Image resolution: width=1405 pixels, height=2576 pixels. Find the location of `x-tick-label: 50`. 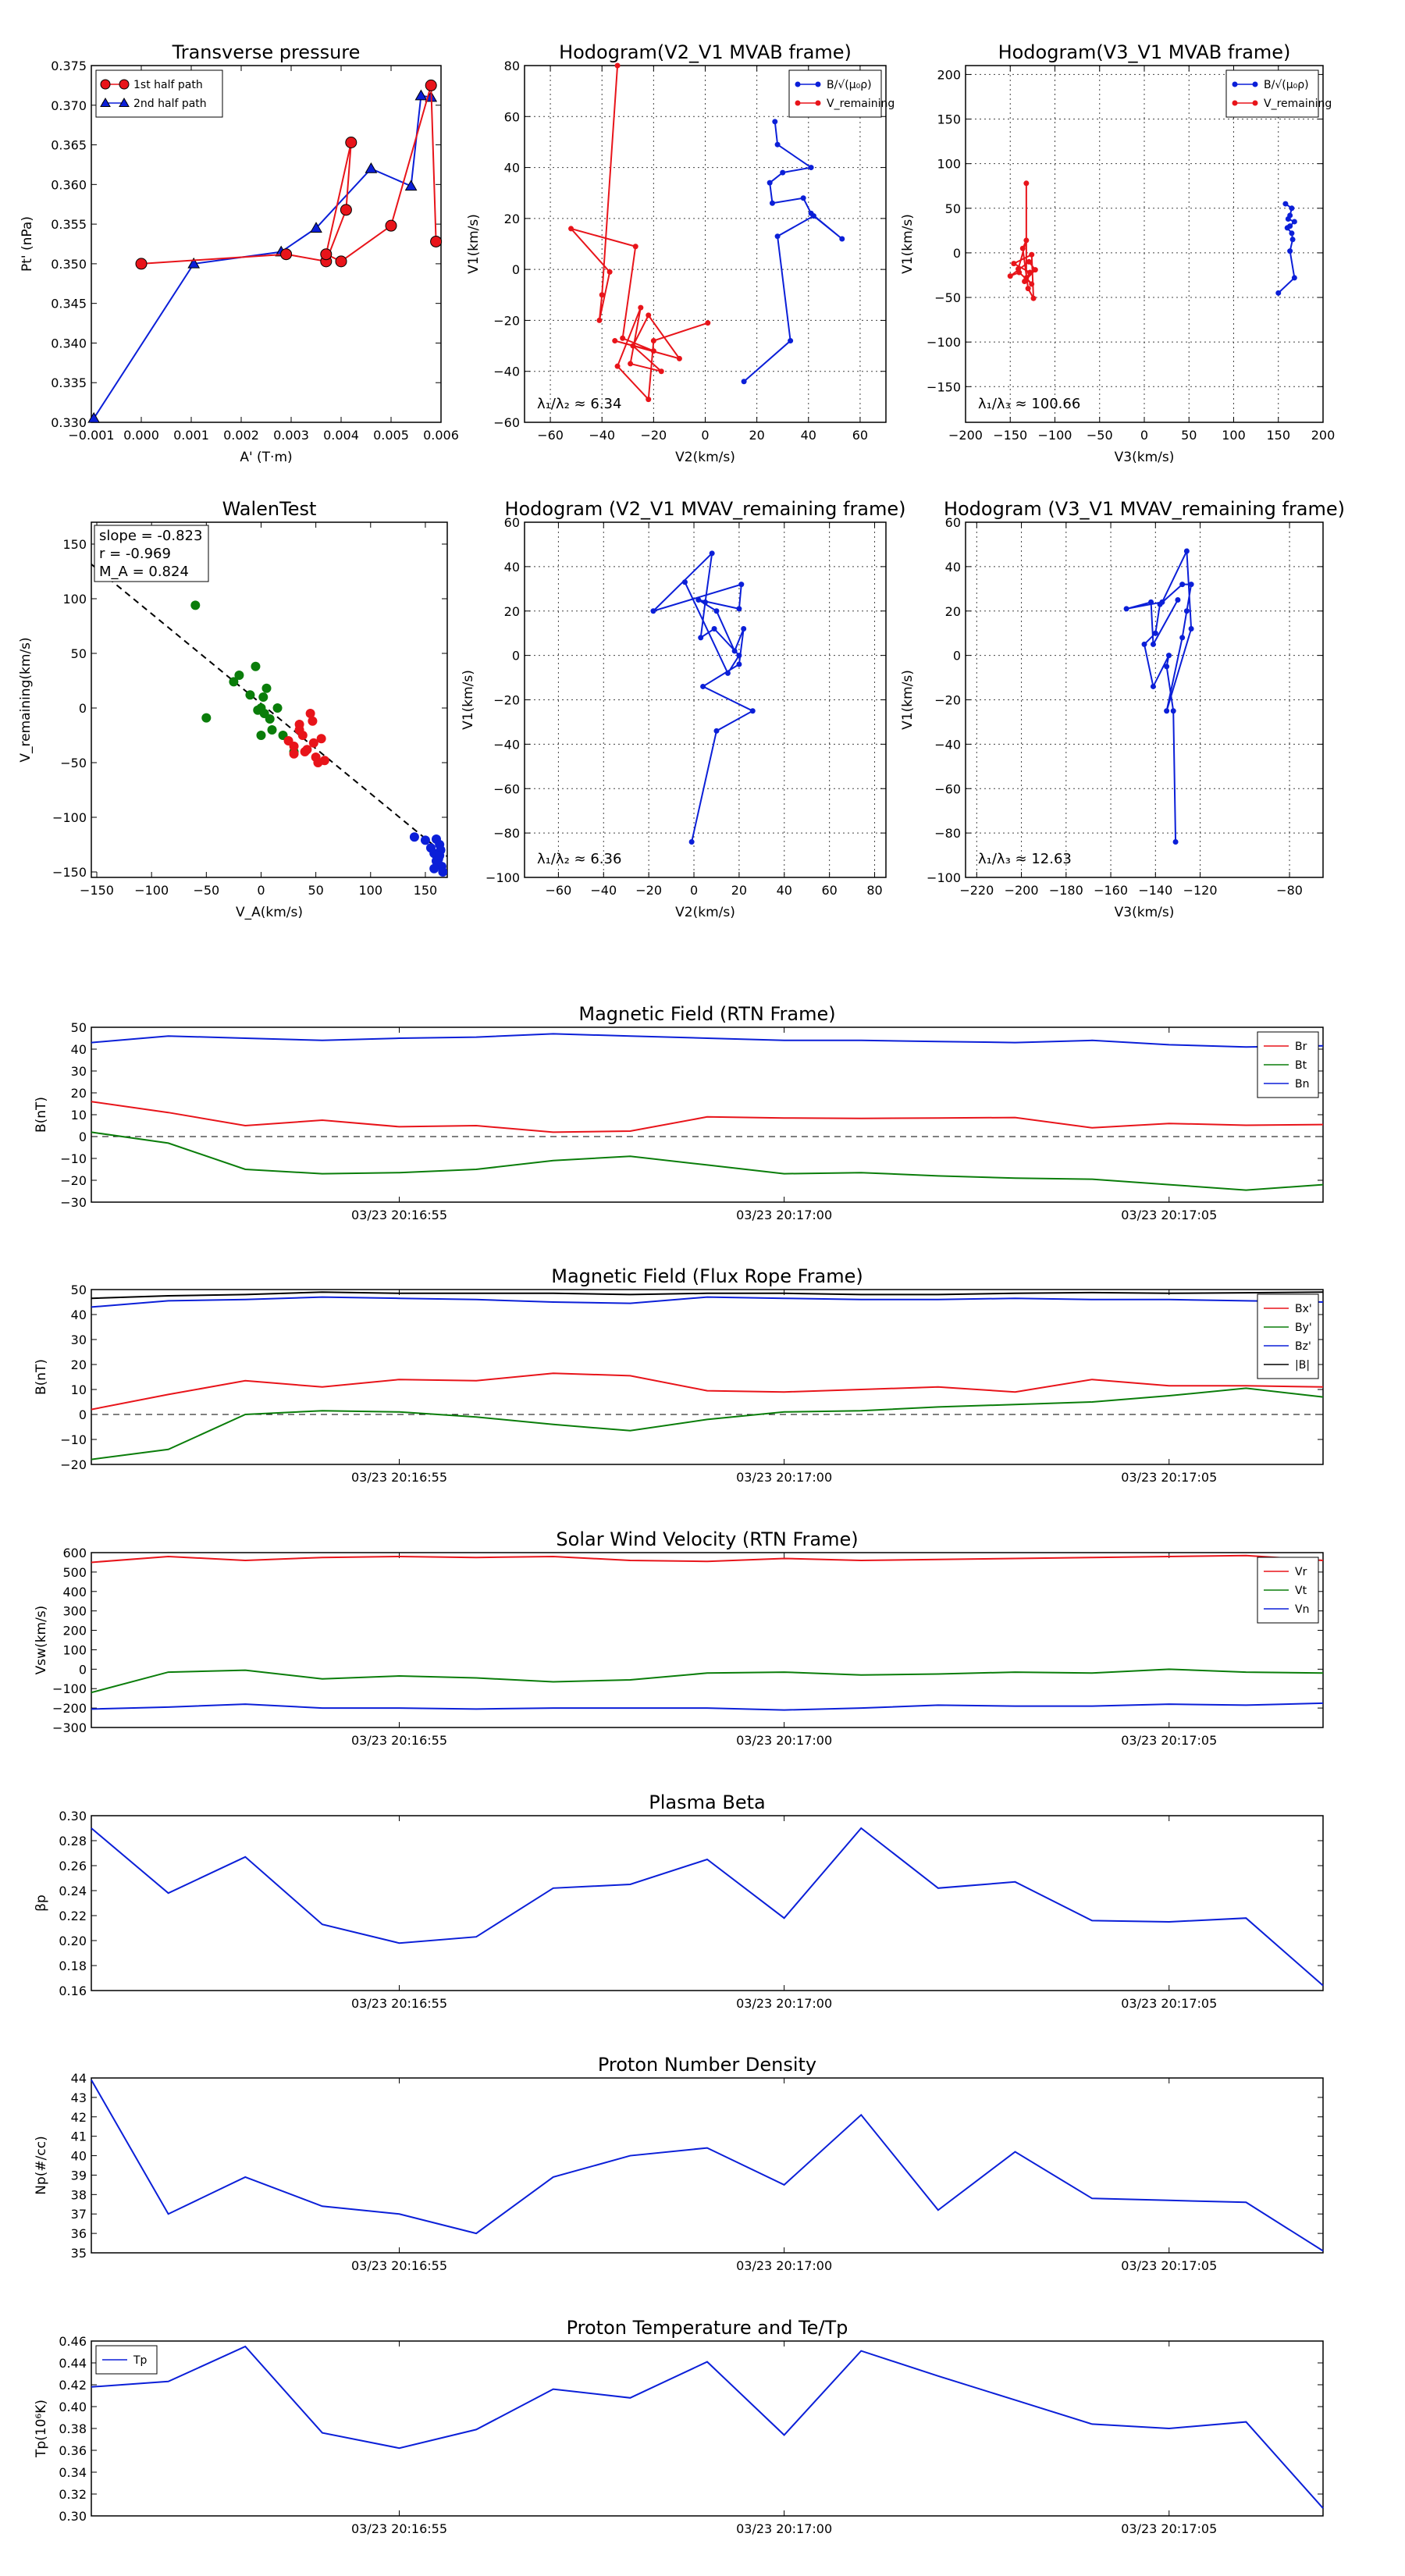

x-tick-label: 50 is located at coordinates (1189, 435).